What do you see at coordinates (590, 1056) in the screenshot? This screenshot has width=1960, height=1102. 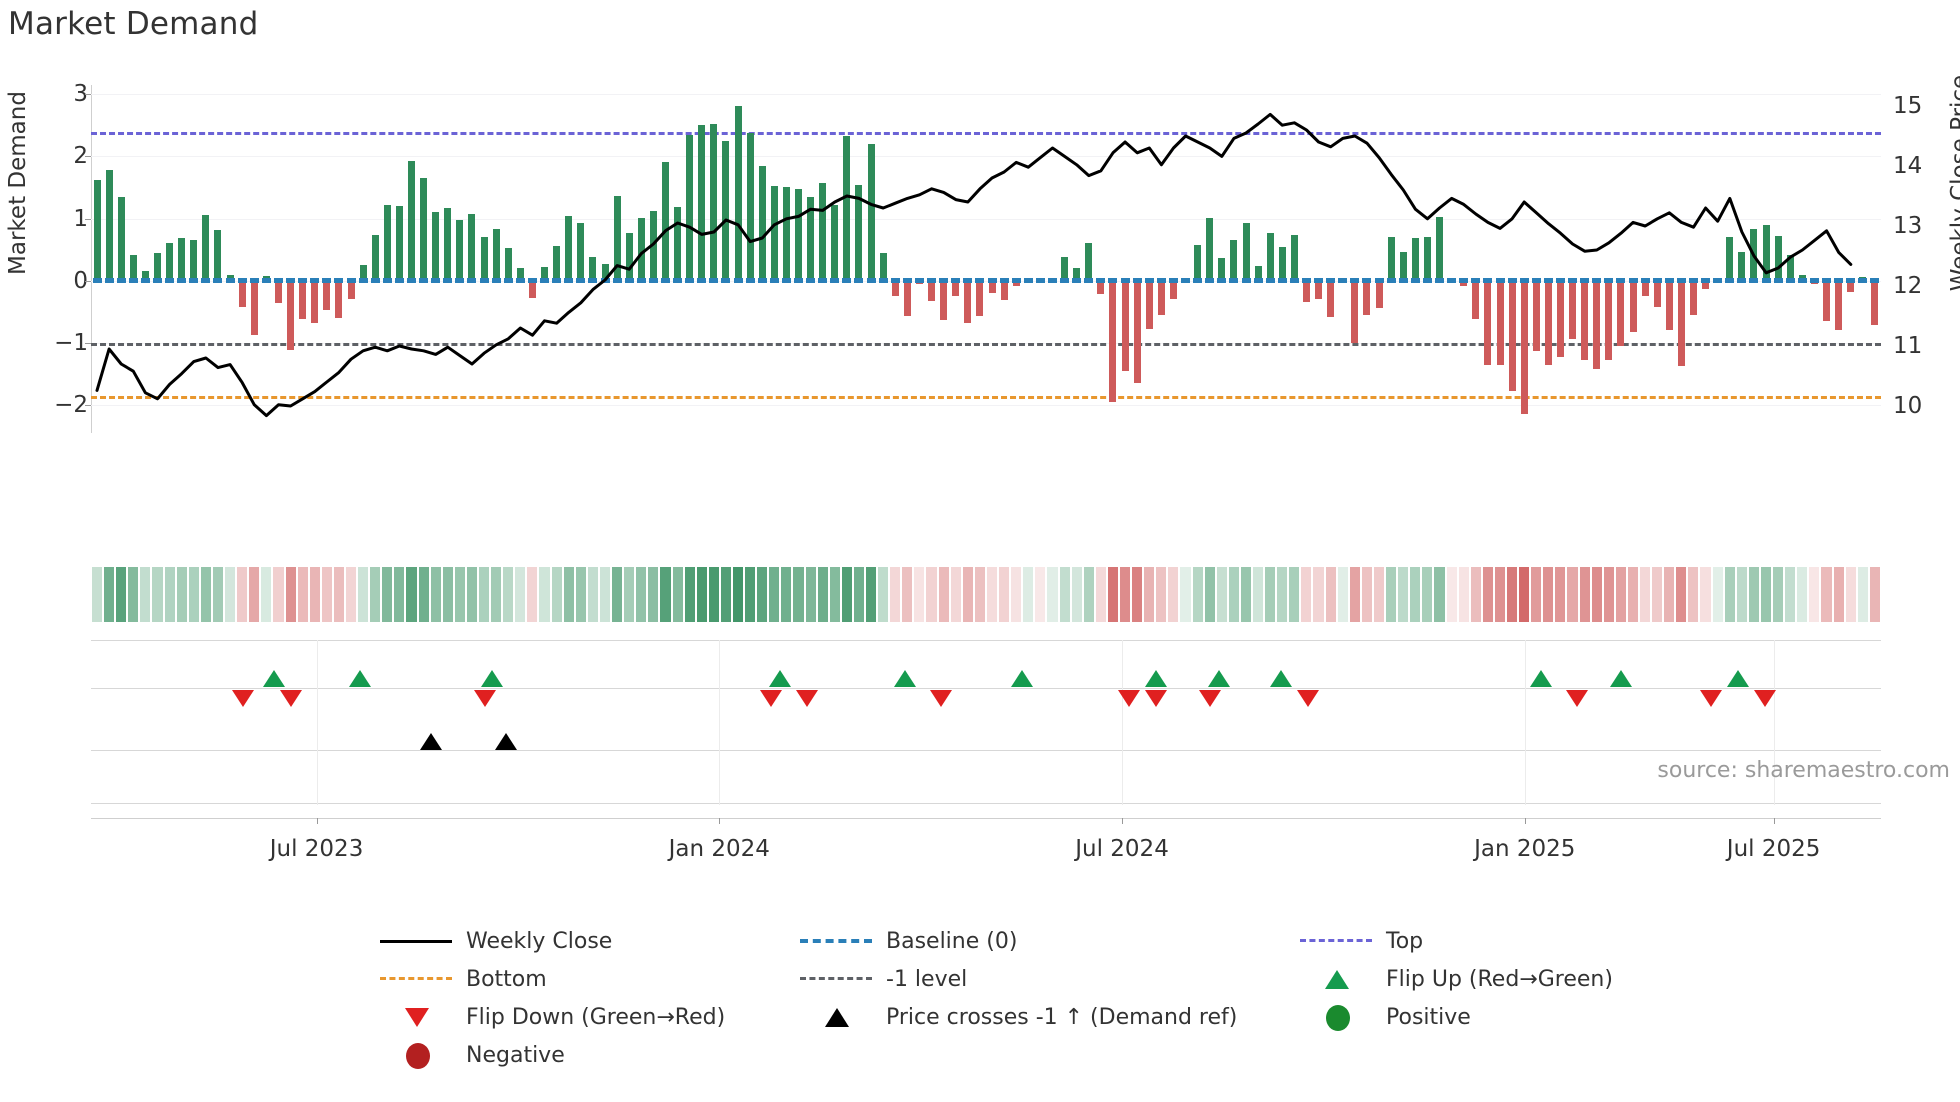 I see `legend-item-negative: Negative` at bounding box center [590, 1056].